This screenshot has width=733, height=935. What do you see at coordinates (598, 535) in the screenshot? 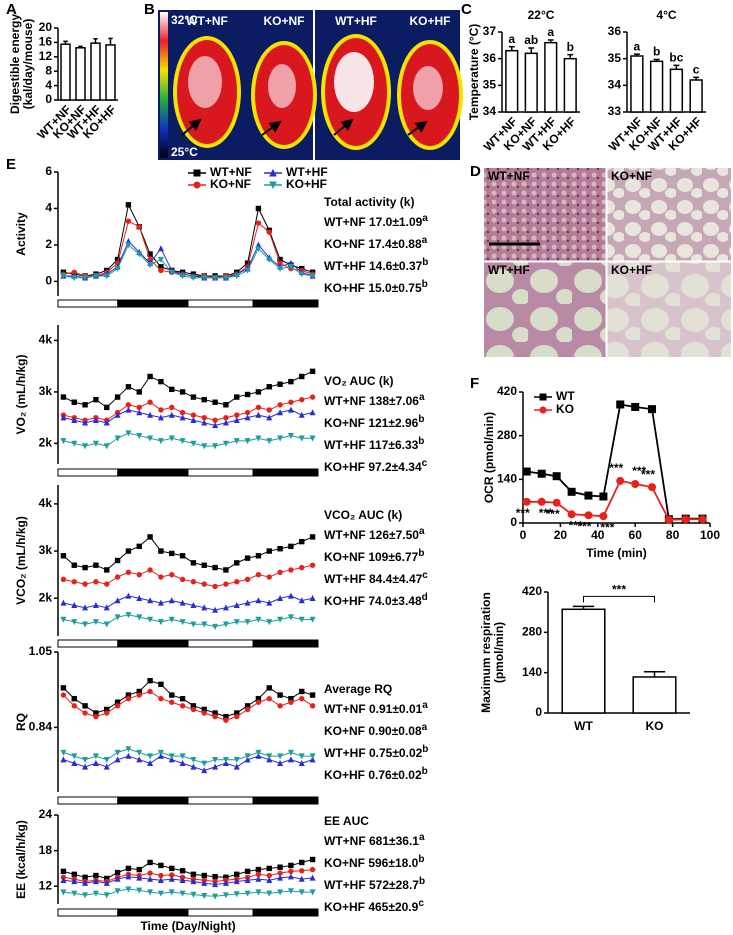
I see `x-tick-label: 40` at bounding box center [598, 535].